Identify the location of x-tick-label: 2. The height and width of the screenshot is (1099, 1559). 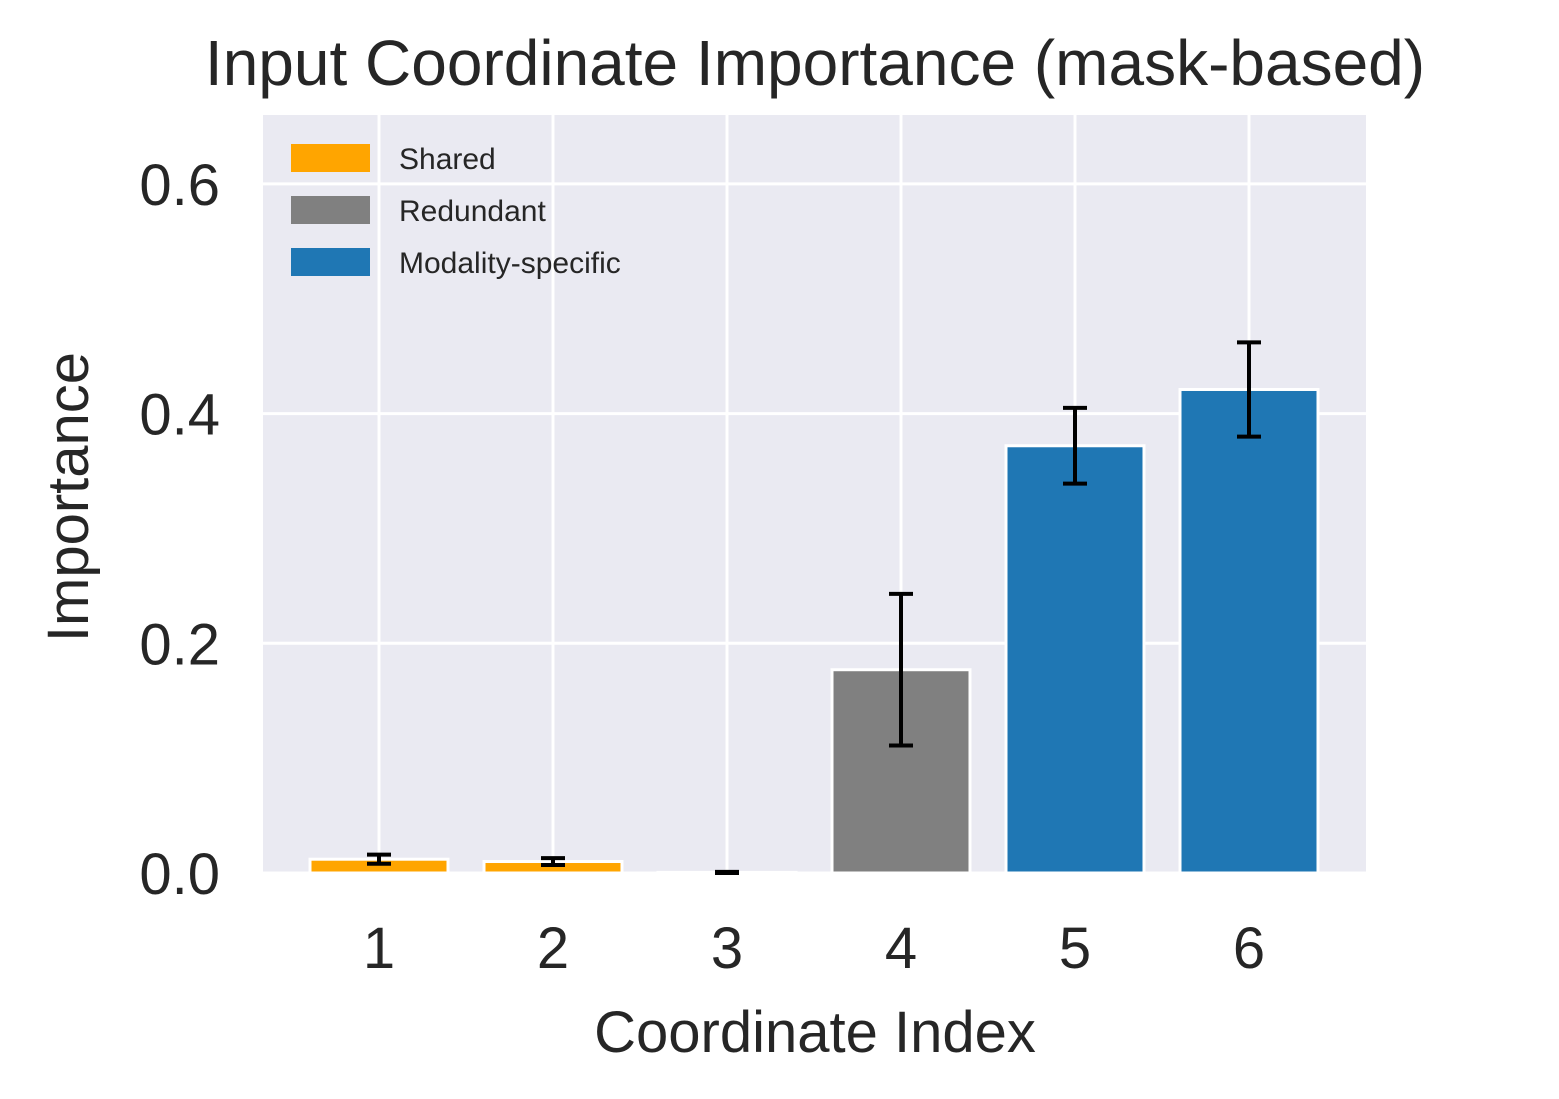
(553, 948).